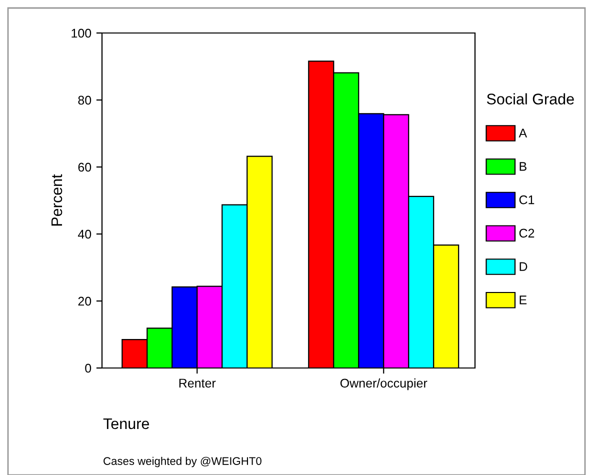 The height and width of the screenshot is (475, 592). Describe the element at coordinates (526, 233) in the screenshot. I see `legend-label: C2` at that location.